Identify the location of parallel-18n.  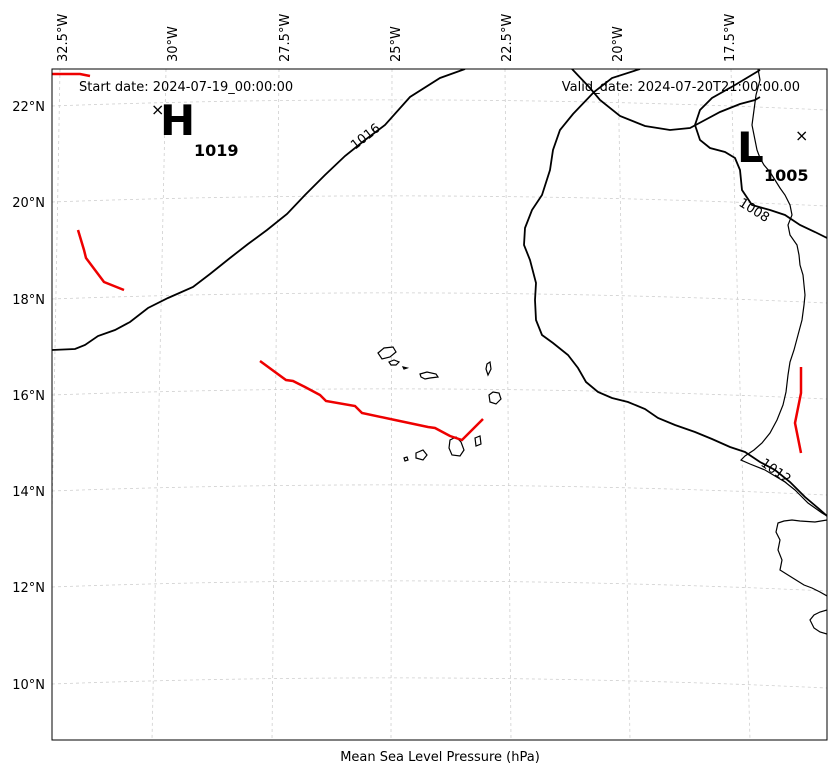
(439, 298).